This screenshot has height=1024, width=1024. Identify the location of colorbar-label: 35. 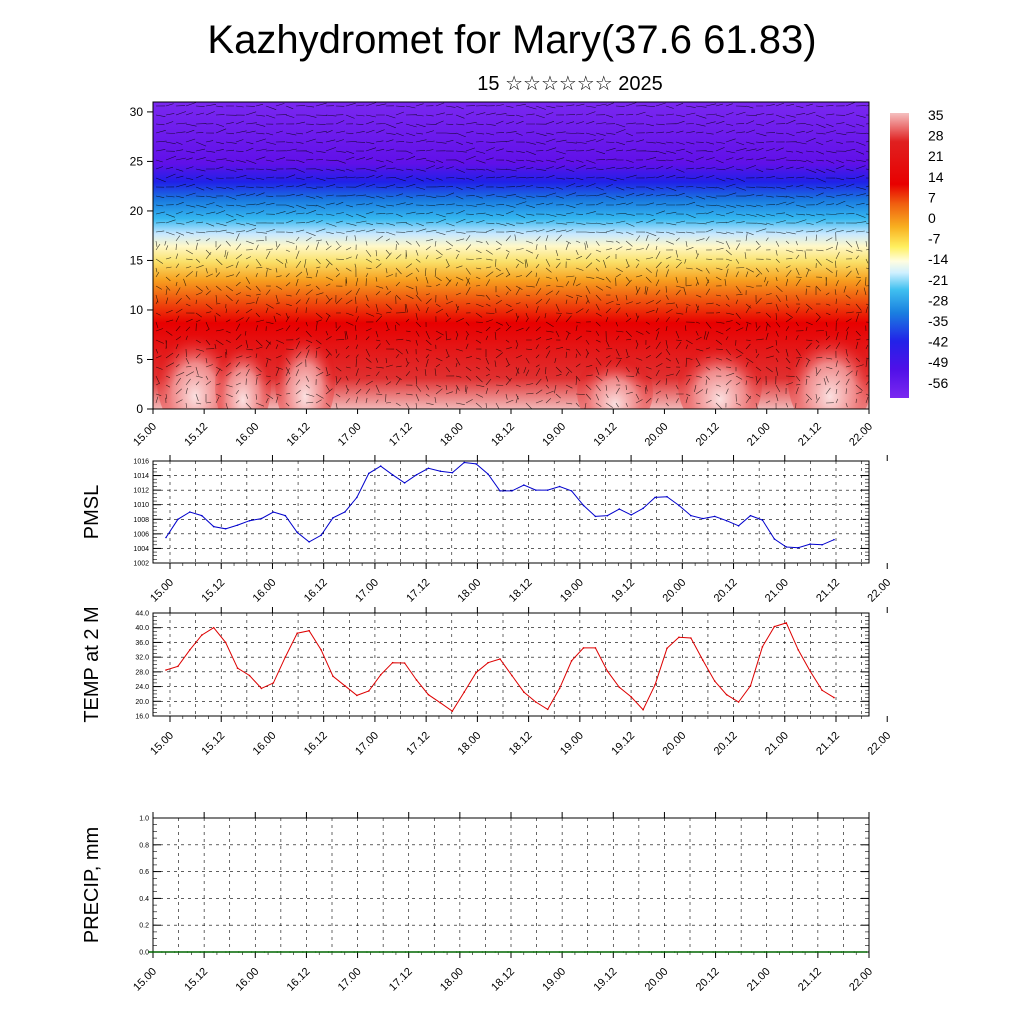
(936, 115).